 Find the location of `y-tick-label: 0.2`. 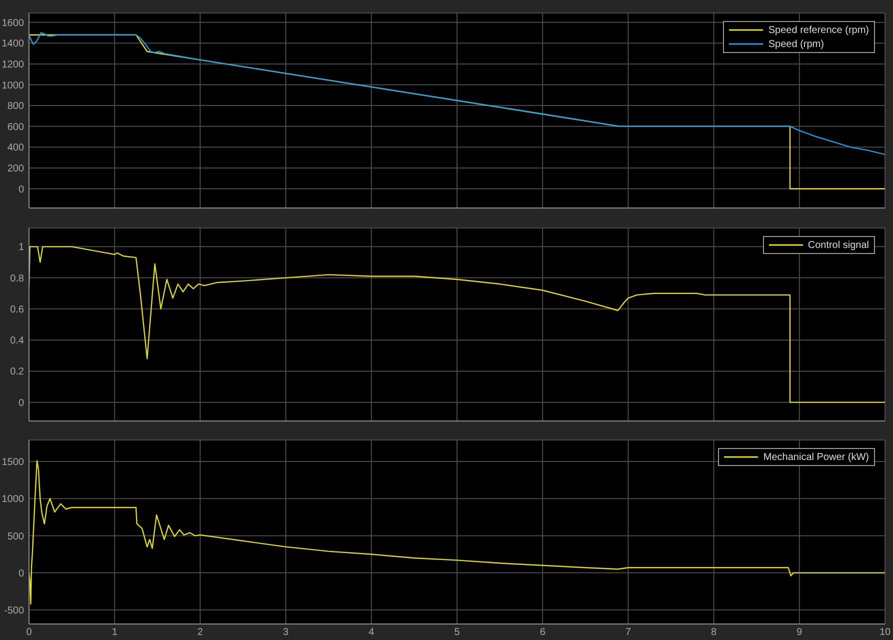

y-tick-label: 0.2 is located at coordinates (17, 372).